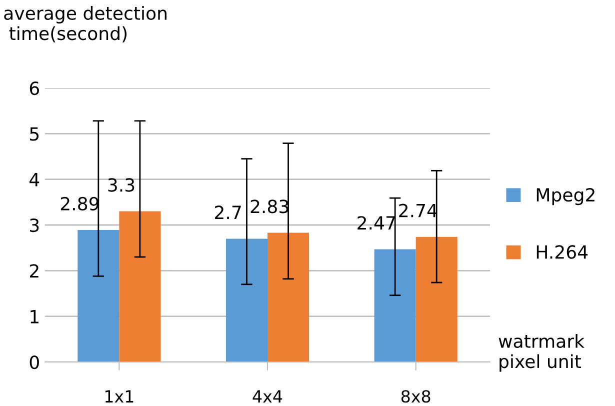  I want to click on x-tick-label: 8x8, so click(415, 396).